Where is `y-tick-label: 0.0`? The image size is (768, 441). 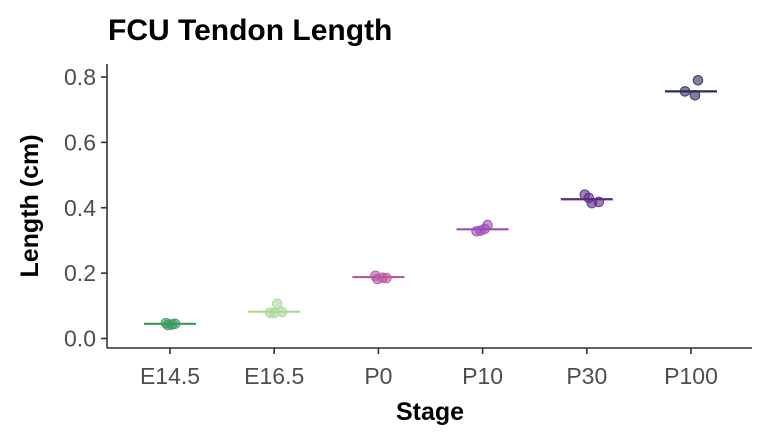 y-tick-label: 0.0 is located at coordinates (80, 339).